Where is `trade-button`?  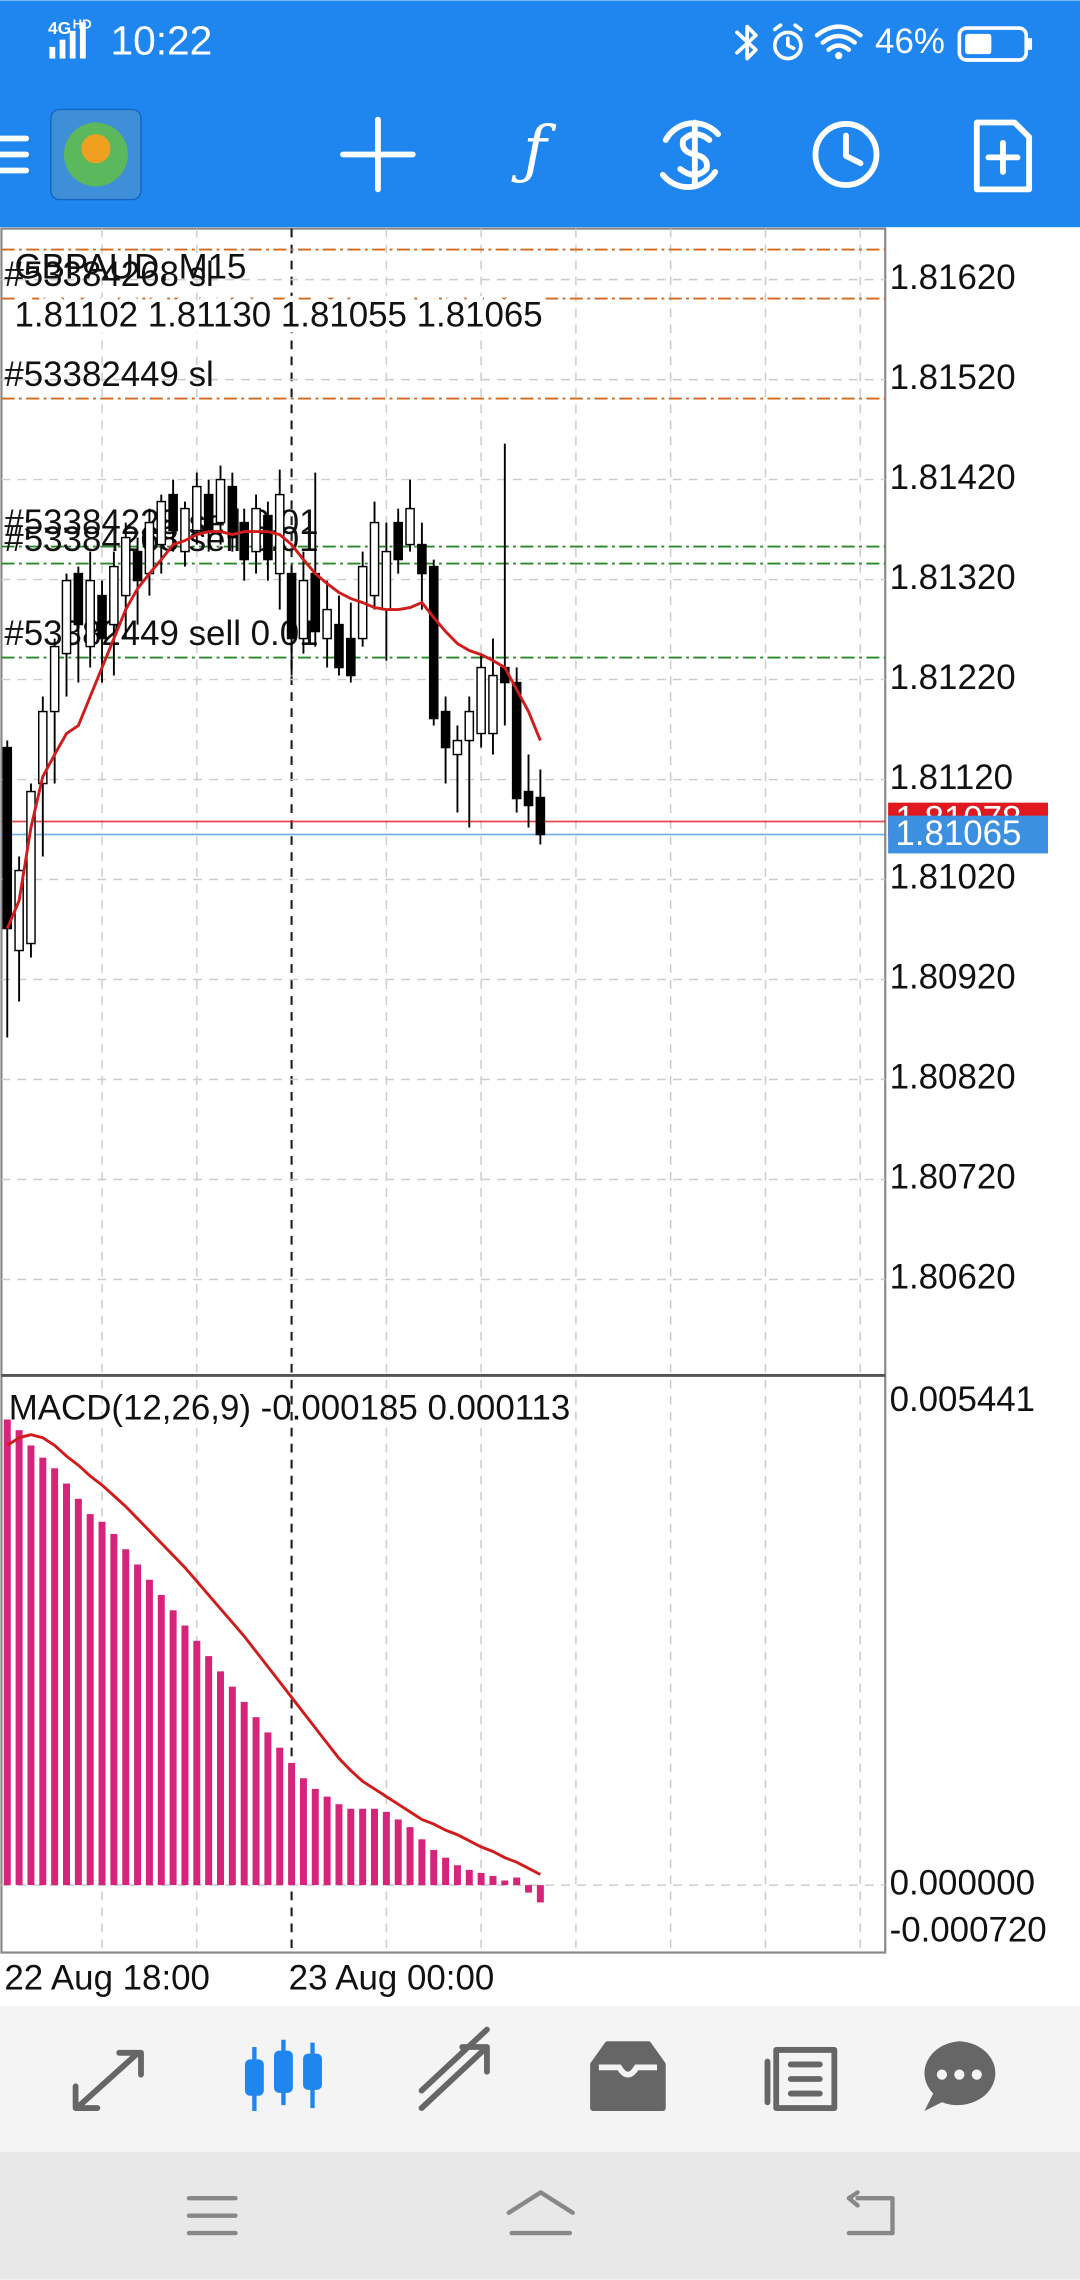
trade-button is located at coordinates (690, 154).